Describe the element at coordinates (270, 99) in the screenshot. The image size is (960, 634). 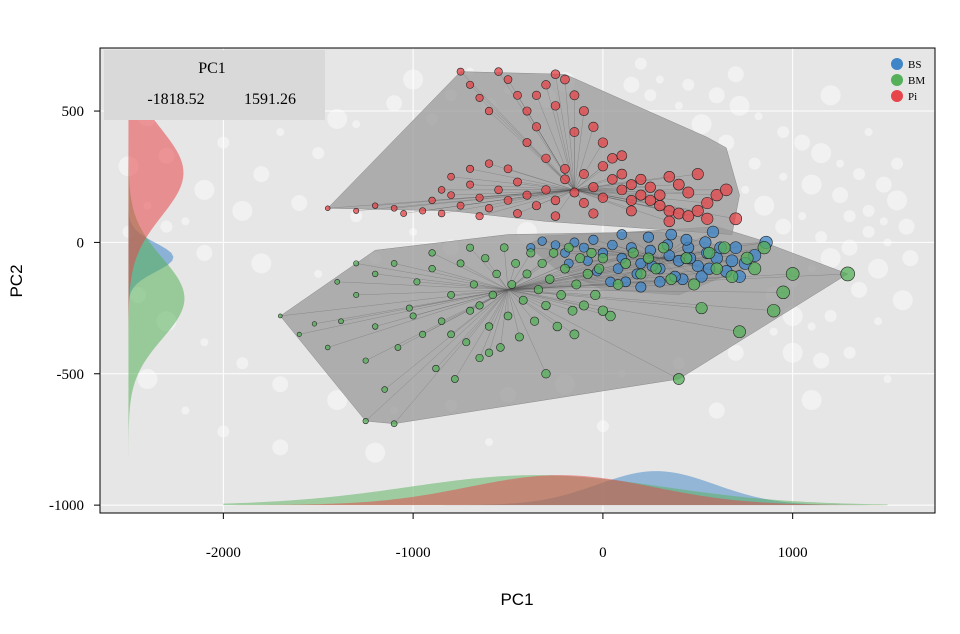
I see `range-box-max: 1591.26` at that location.